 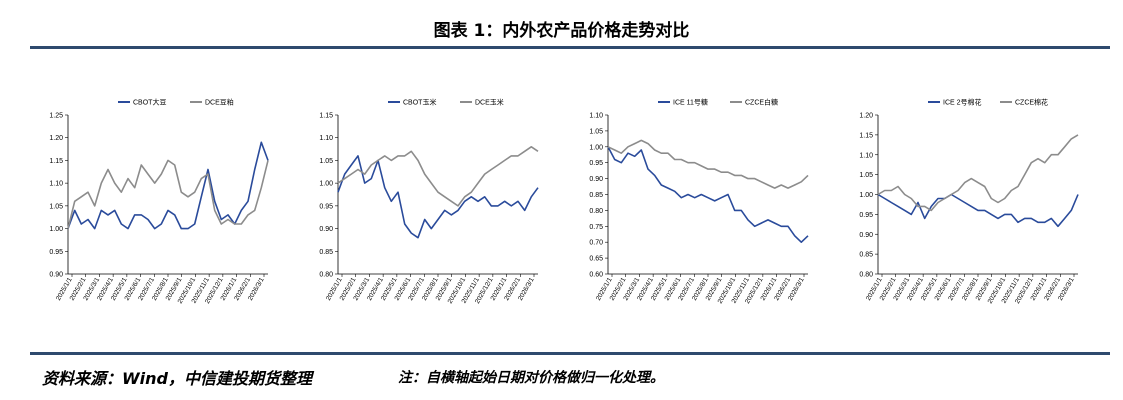 What do you see at coordinates (177, 378) in the screenshot?
I see `figure-source: 资料来源：Wind，中信建投期货整理` at bounding box center [177, 378].